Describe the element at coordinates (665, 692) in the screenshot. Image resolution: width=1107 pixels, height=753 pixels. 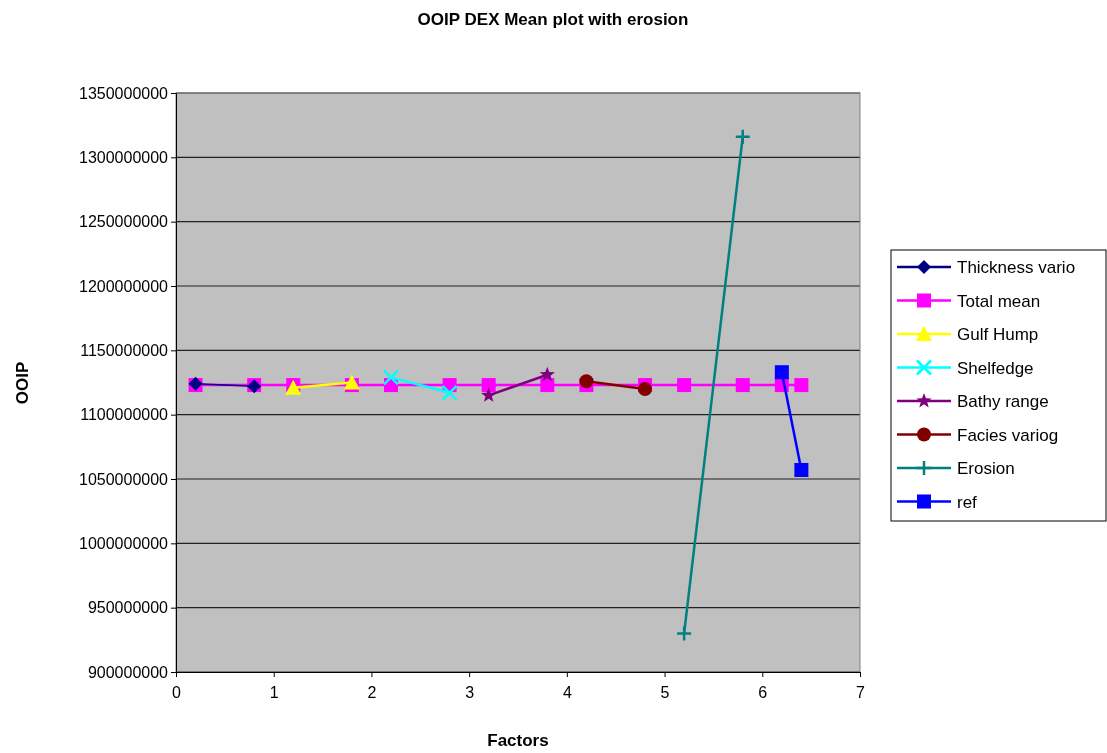
I see `x-tick-label: 5` at that location.